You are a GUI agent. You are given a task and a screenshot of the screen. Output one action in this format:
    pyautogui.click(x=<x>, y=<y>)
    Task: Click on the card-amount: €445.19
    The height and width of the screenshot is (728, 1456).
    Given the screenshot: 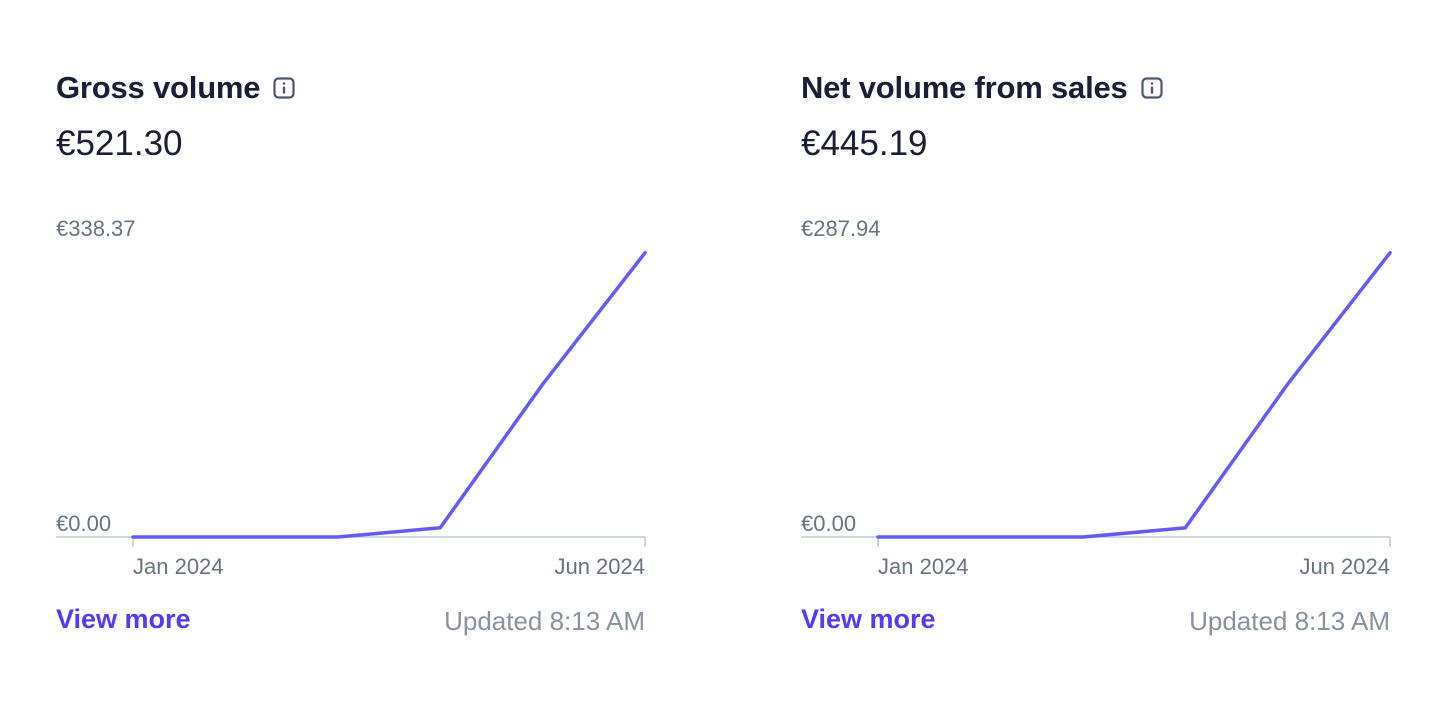 What is the action you would take?
    pyautogui.click(x=864, y=143)
    